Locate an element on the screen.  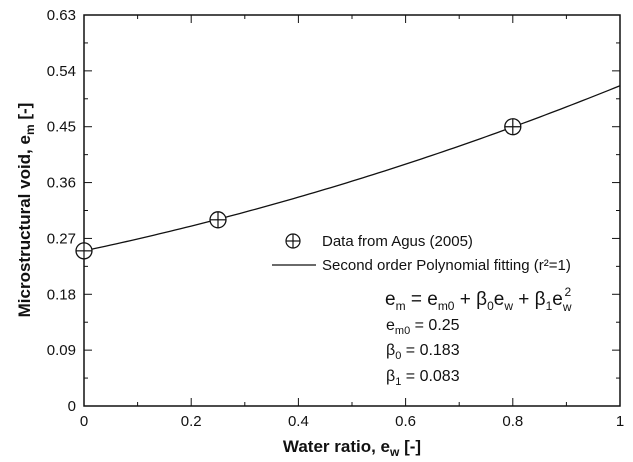
y-tick-label: 0.45 is located at coordinates (61, 127).